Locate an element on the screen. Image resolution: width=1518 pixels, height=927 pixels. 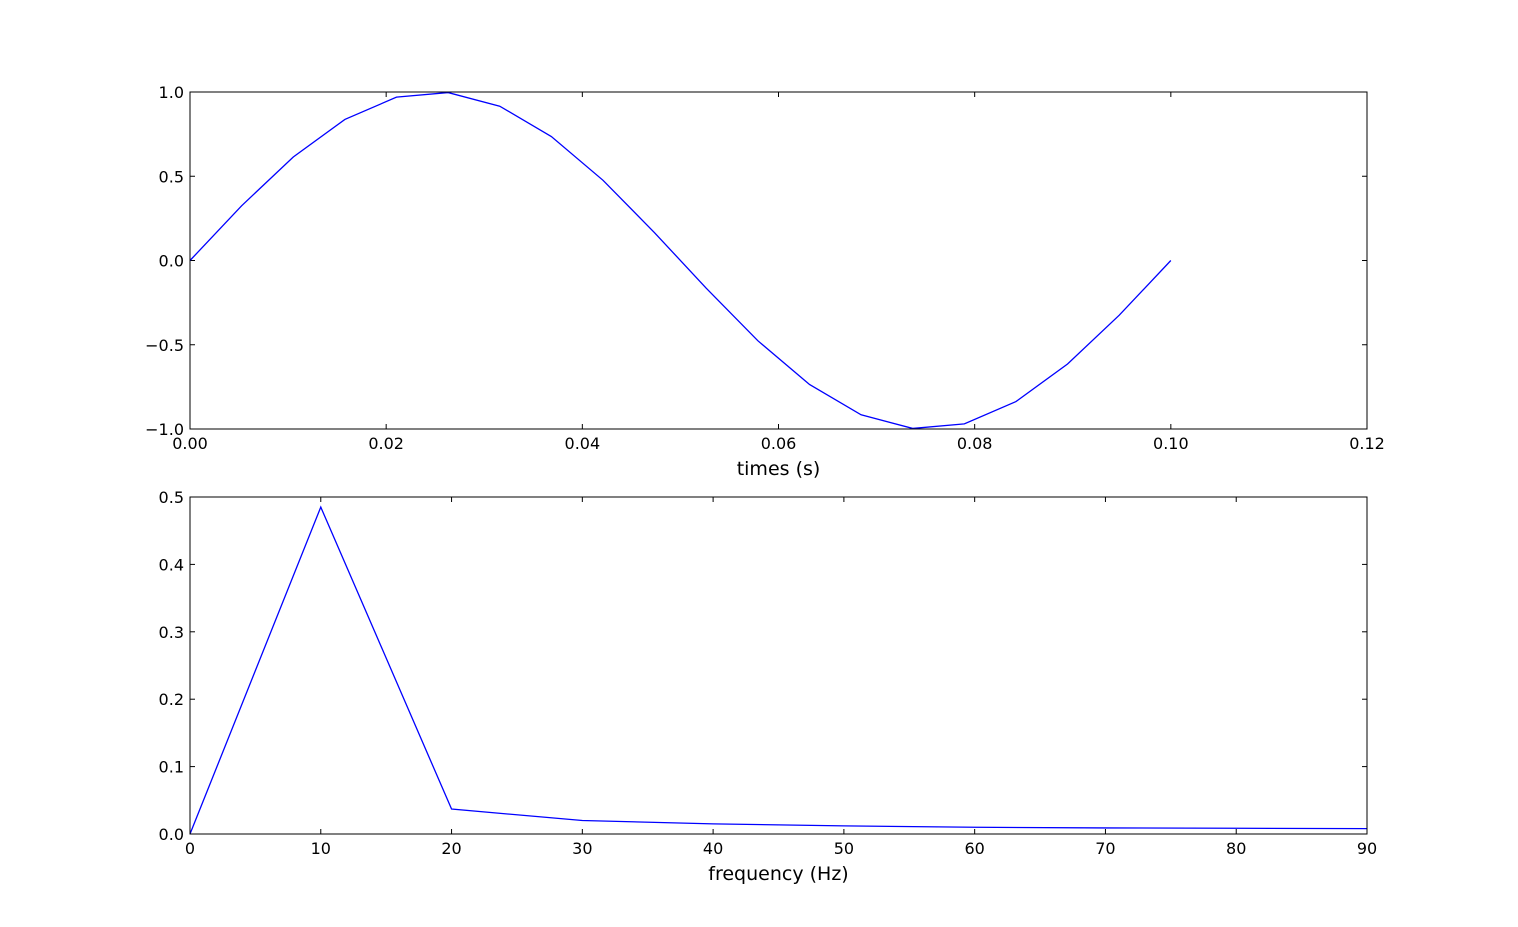
x-tick-label: 80 is located at coordinates (1236, 848).